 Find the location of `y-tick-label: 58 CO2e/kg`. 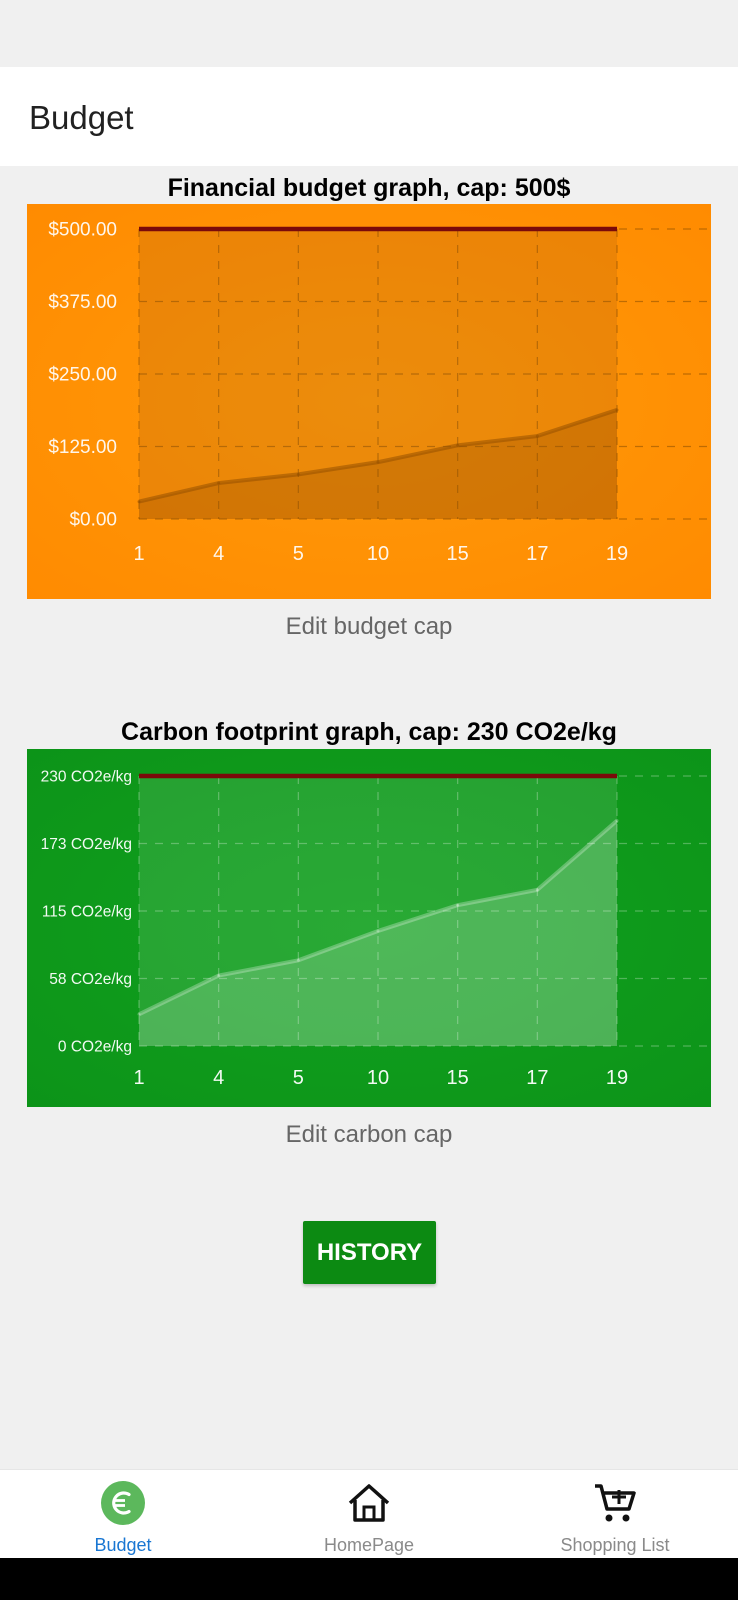

y-tick-label: 58 CO2e/kg is located at coordinates (90, 979).